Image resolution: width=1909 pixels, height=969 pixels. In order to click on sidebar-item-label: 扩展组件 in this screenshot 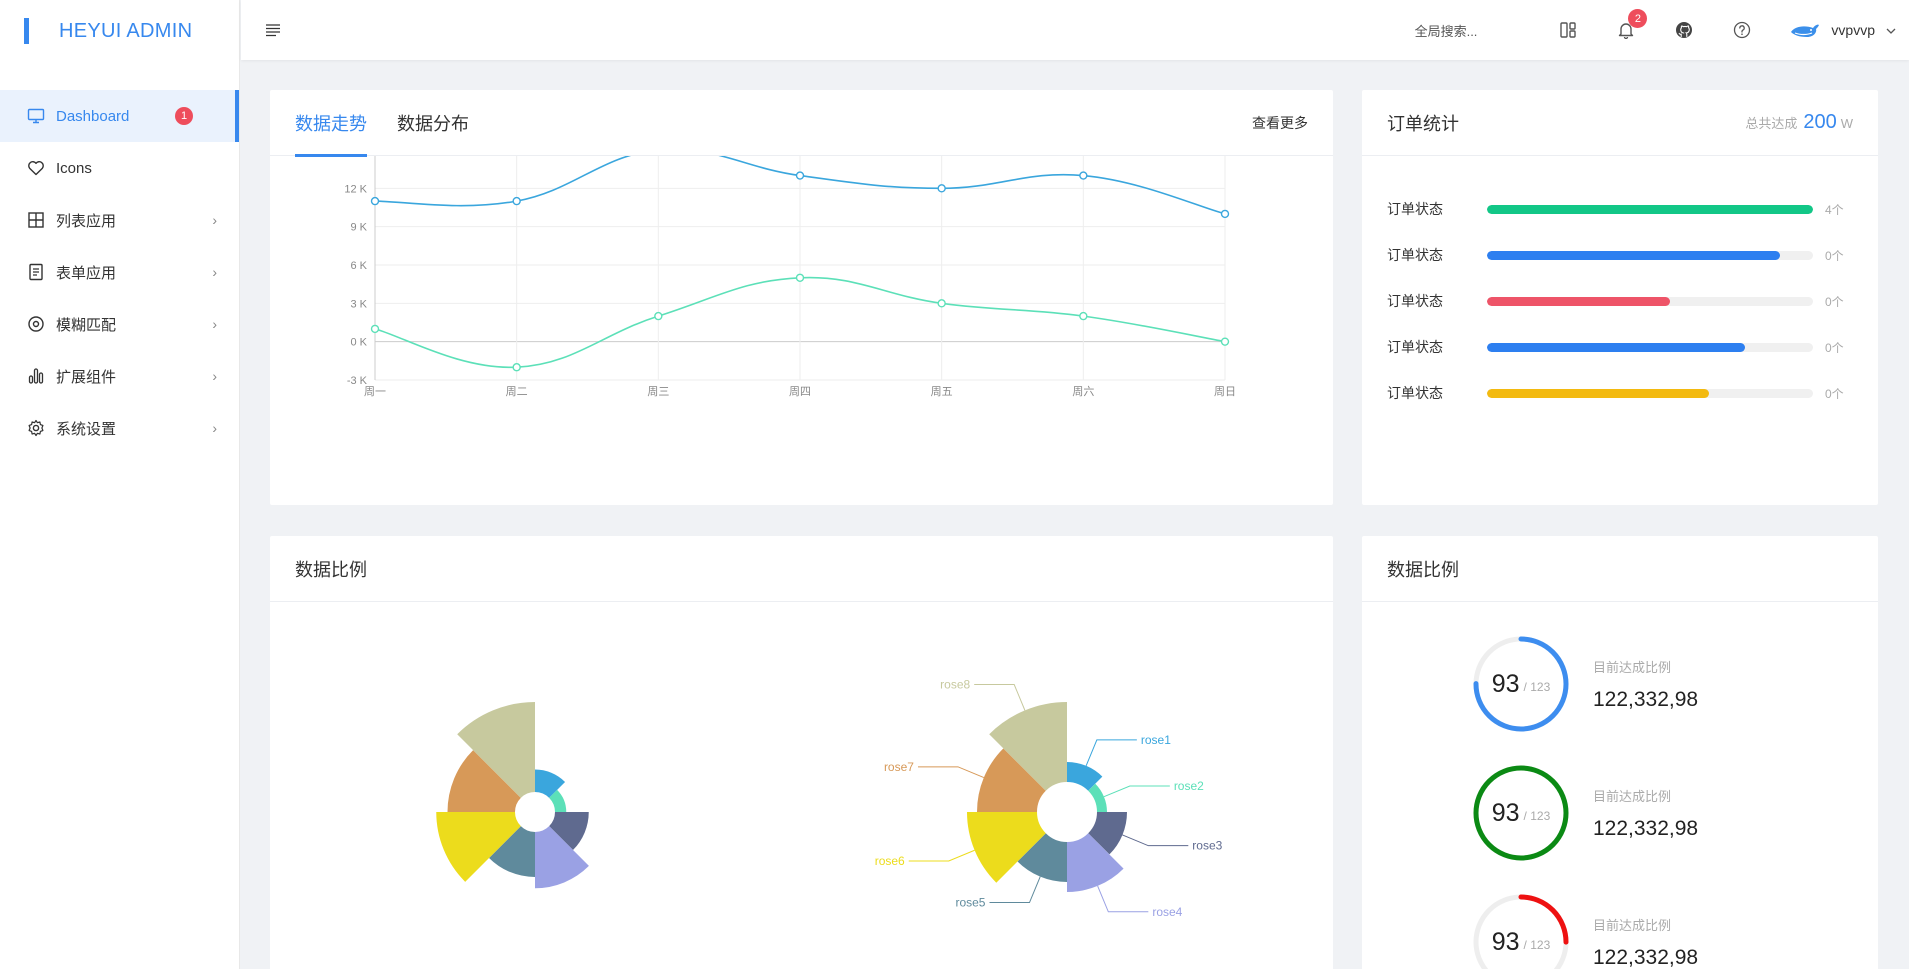, I will do `click(86, 377)`.